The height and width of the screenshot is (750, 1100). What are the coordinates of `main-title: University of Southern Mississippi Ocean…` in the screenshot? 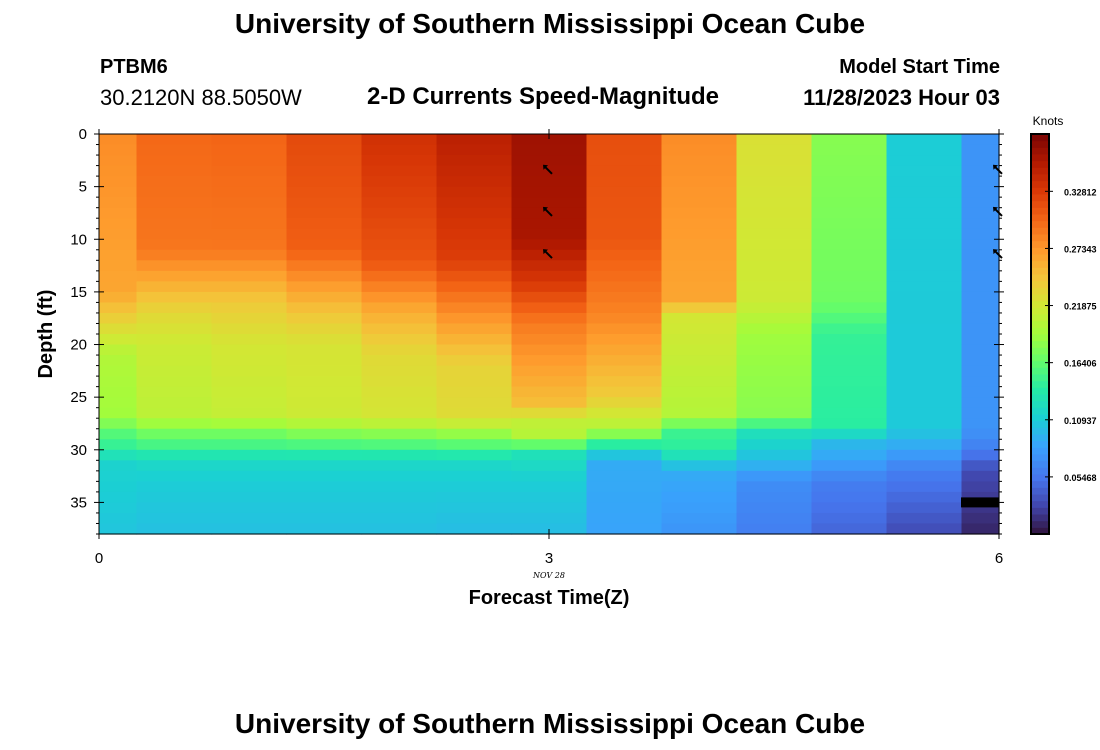 It's located at (550, 23).